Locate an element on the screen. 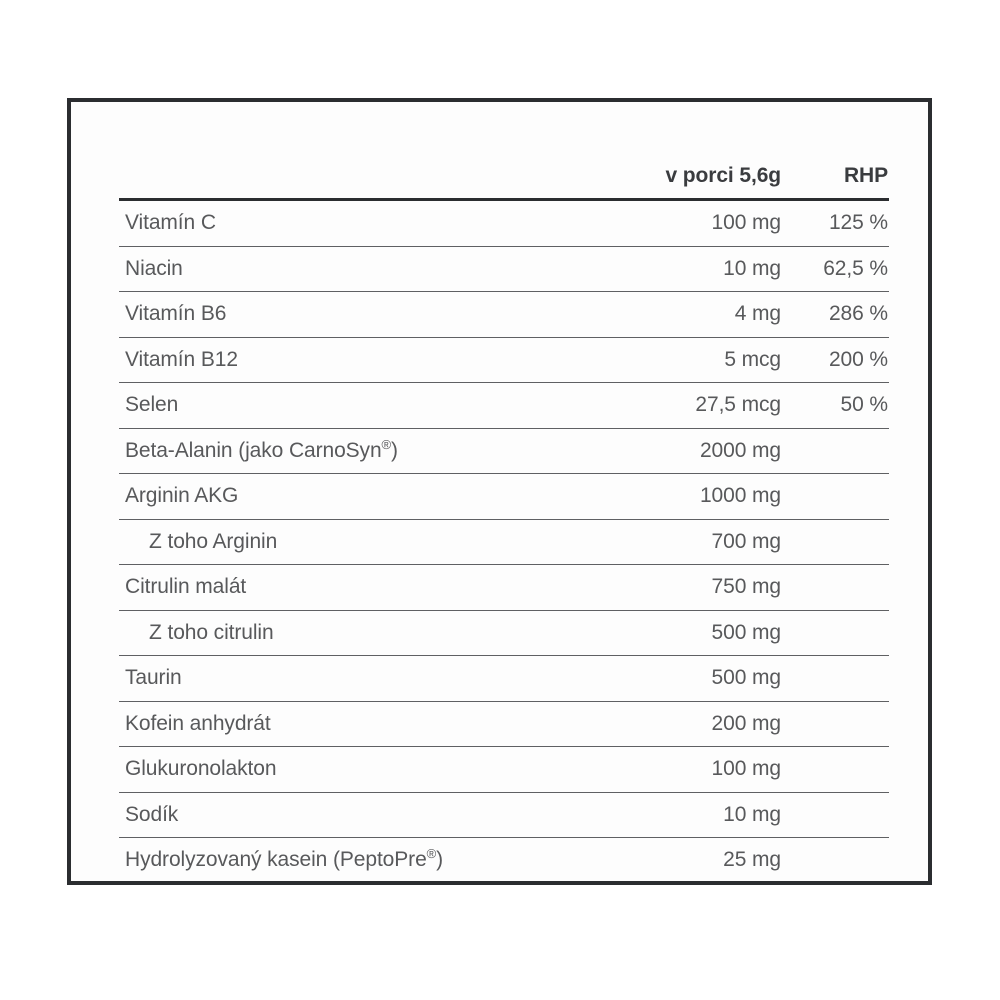 The height and width of the screenshot is (1000, 1000). table-row: Taurin 500 mg is located at coordinates (504, 678).